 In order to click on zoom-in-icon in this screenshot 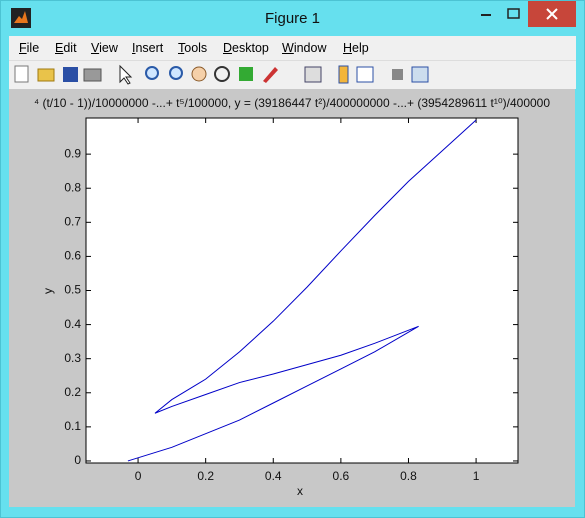, I will do `click(152, 73)`.